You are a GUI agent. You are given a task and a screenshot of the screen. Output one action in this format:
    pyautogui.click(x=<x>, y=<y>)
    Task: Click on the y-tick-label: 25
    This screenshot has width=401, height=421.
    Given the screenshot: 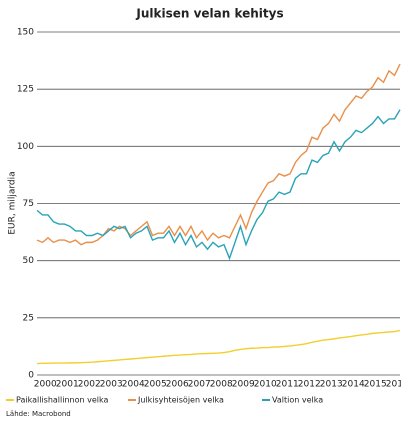 What is the action you would take?
    pyautogui.click(x=28, y=318)
    